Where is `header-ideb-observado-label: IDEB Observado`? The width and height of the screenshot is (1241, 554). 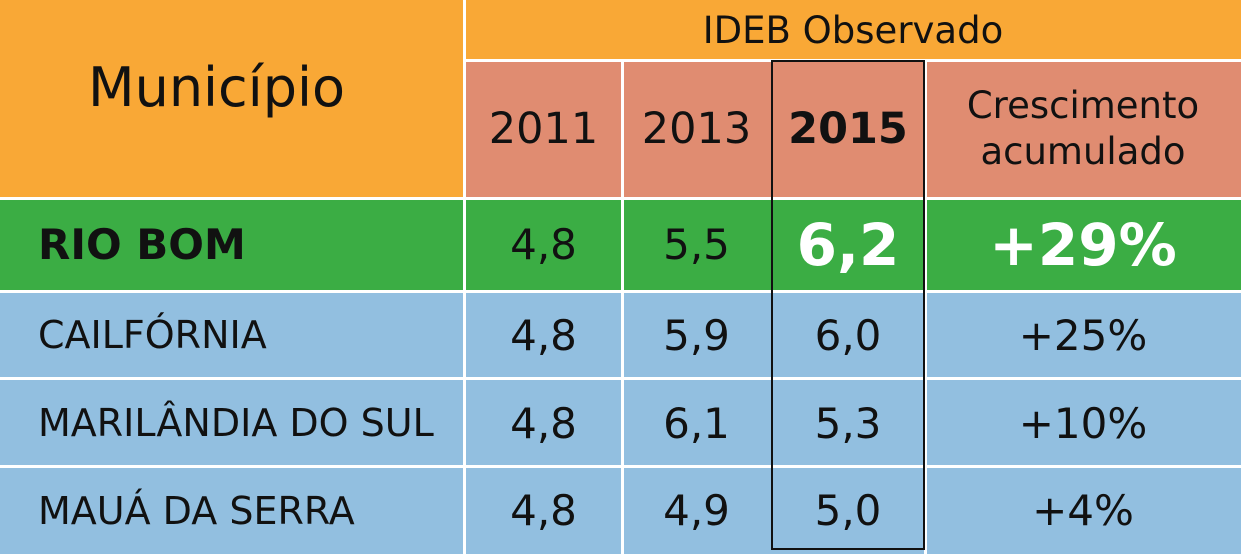 header-ideb-observado-label: IDEB Observado is located at coordinates (853, 30).